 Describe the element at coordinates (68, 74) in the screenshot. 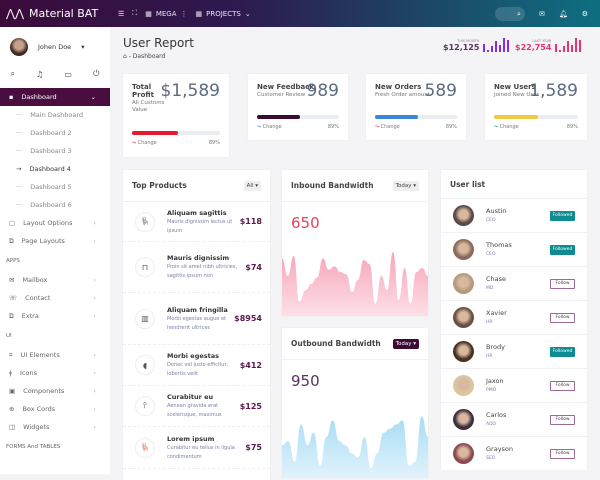

I see `chat-icon: ▭` at that location.